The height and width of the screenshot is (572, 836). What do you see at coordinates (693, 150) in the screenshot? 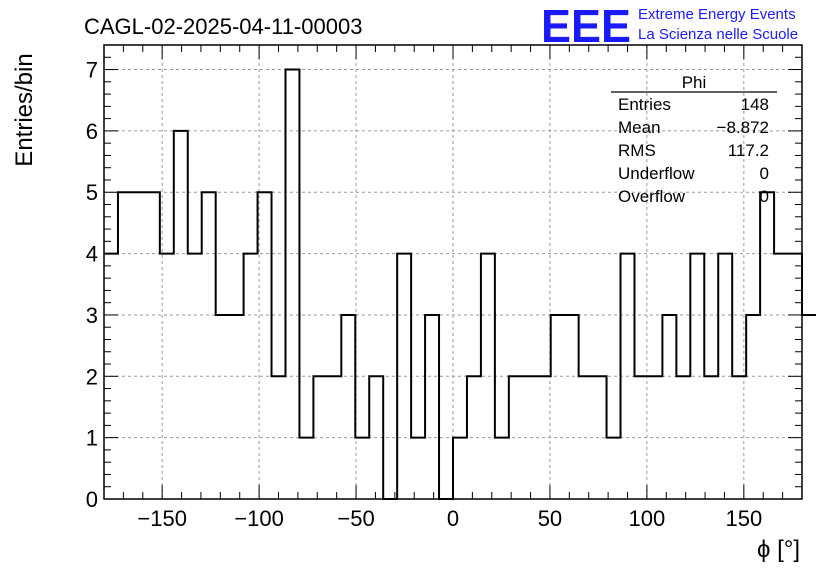
I see `stats-row-rms: RMS 117.2` at bounding box center [693, 150].